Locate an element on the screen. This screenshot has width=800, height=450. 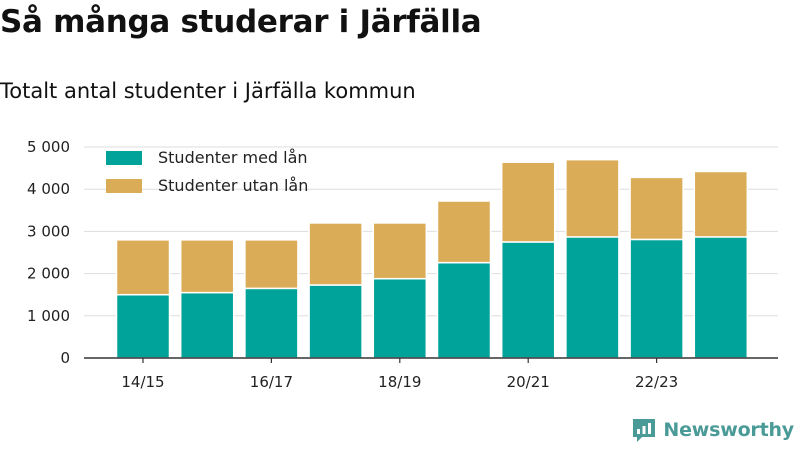
newsworthy-logo-icon is located at coordinates (644, 430).